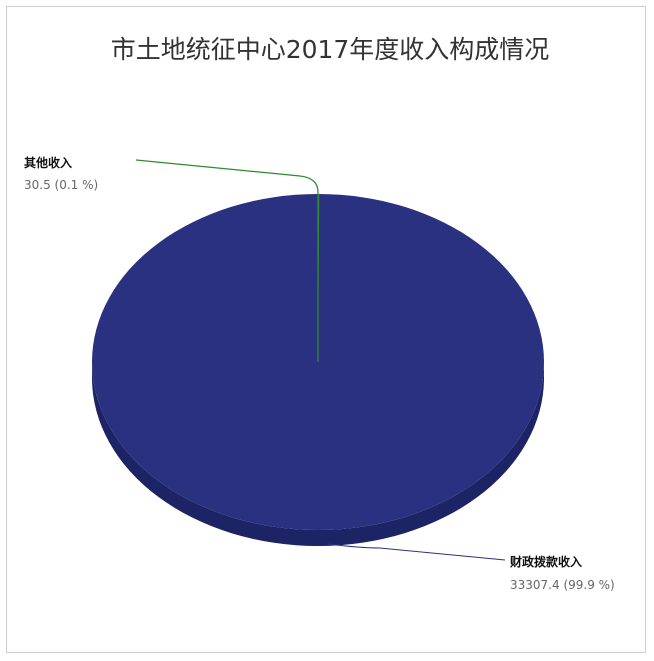 This screenshot has width=654, height=661. Describe the element at coordinates (330, 49) in the screenshot. I see `chart-title: 市土地统征中心2017年度收入构成情况` at that location.